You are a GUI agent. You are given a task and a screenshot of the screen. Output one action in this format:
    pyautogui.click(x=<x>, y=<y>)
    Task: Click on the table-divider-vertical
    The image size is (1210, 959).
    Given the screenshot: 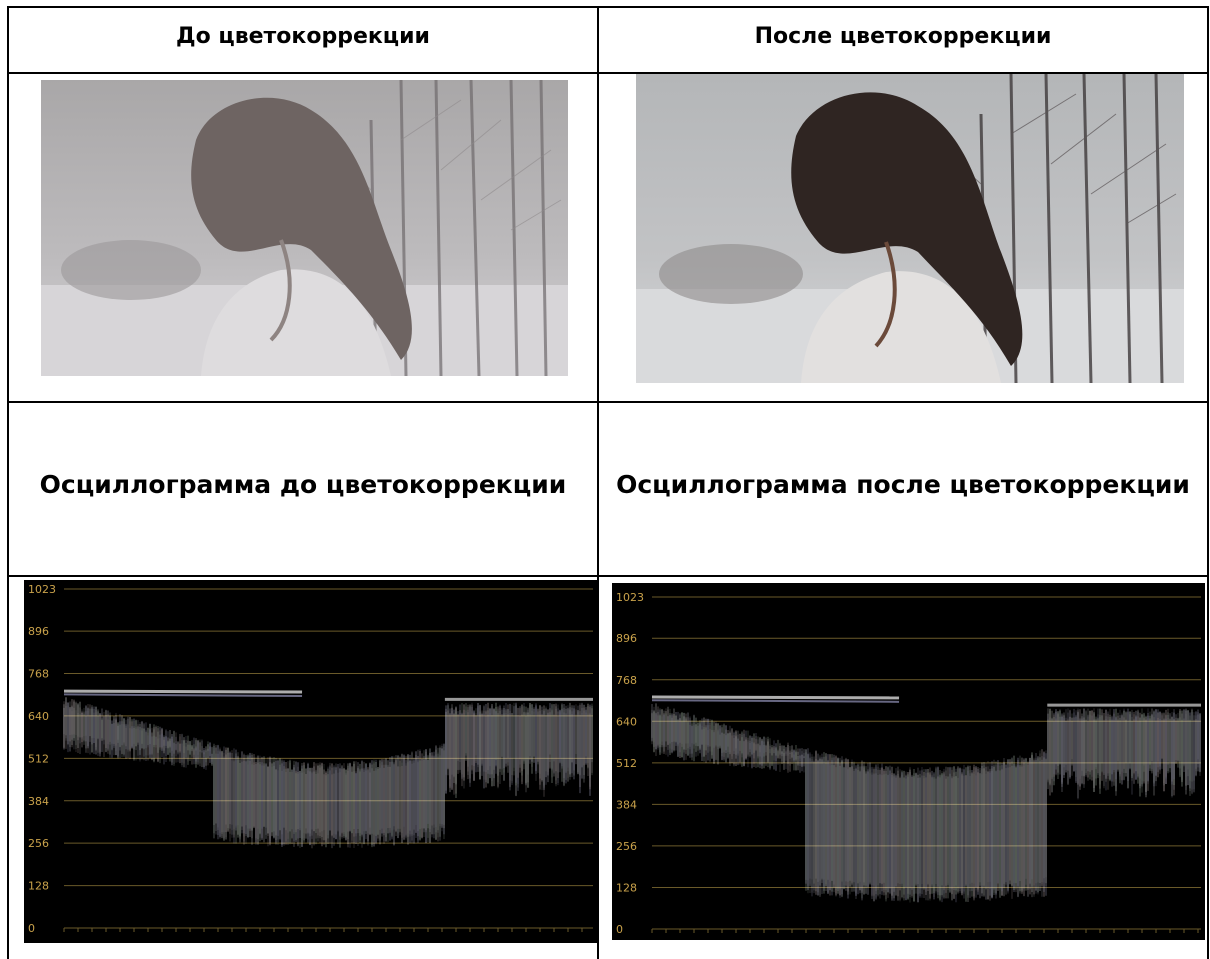 What is the action you would take?
    pyautogui.click(x=598, y=482)
    